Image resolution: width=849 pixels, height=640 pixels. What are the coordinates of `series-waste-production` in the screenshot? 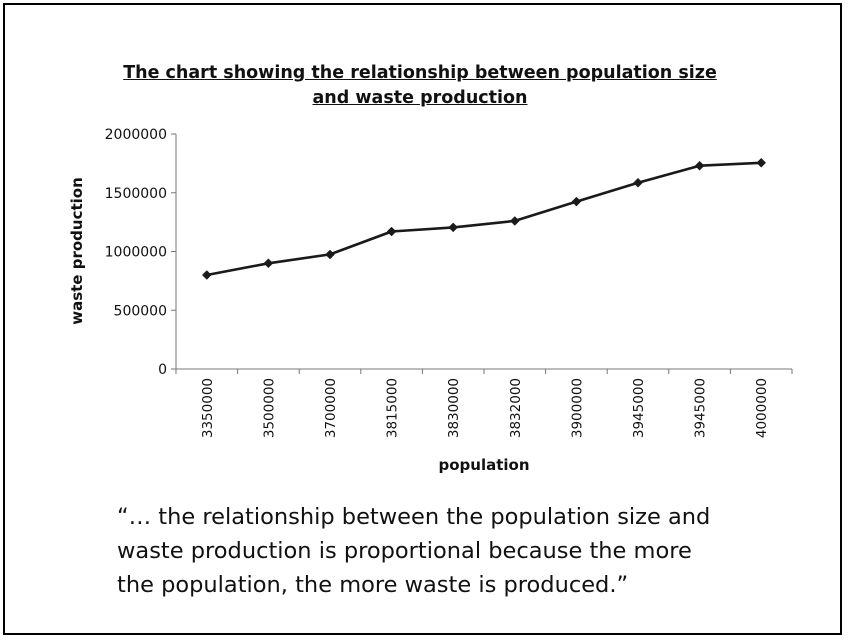 It's located at (484, 218).